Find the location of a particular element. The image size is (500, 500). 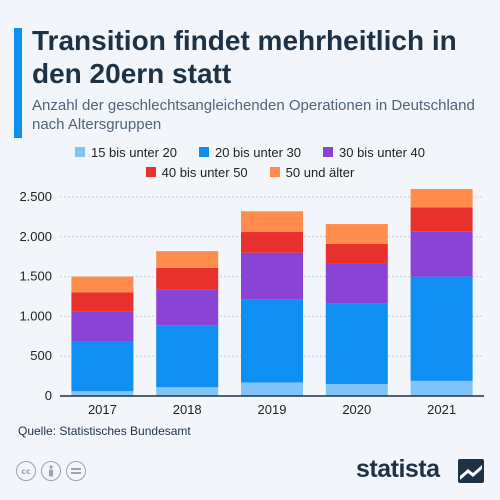

y-tick-label: 2.000 is located at coordinates (35, 236).